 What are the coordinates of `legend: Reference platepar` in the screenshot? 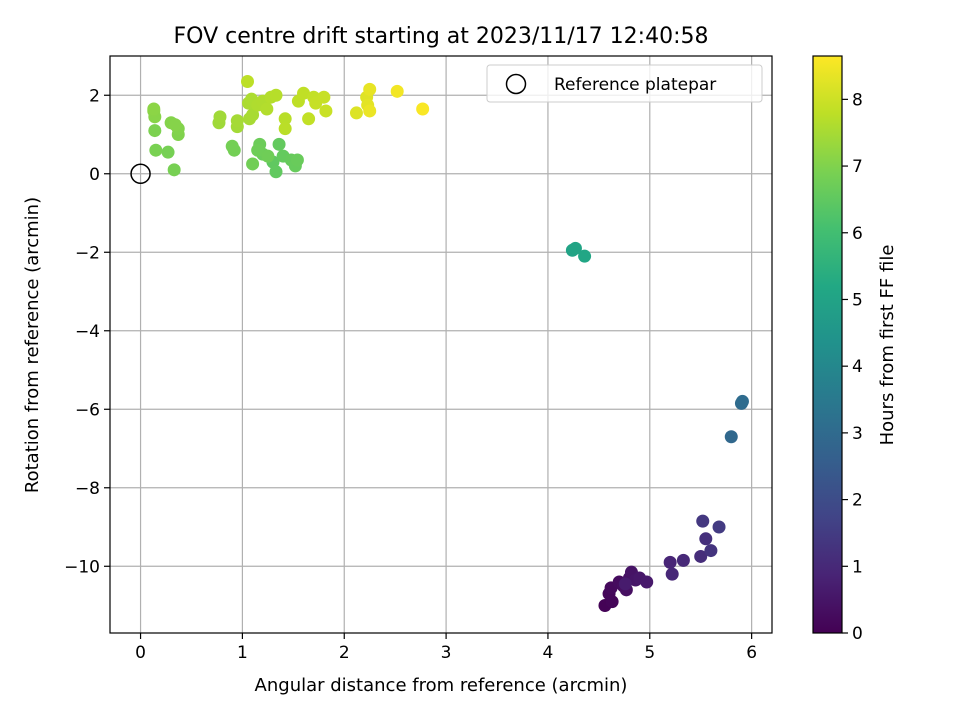 It's located at (624, 83).